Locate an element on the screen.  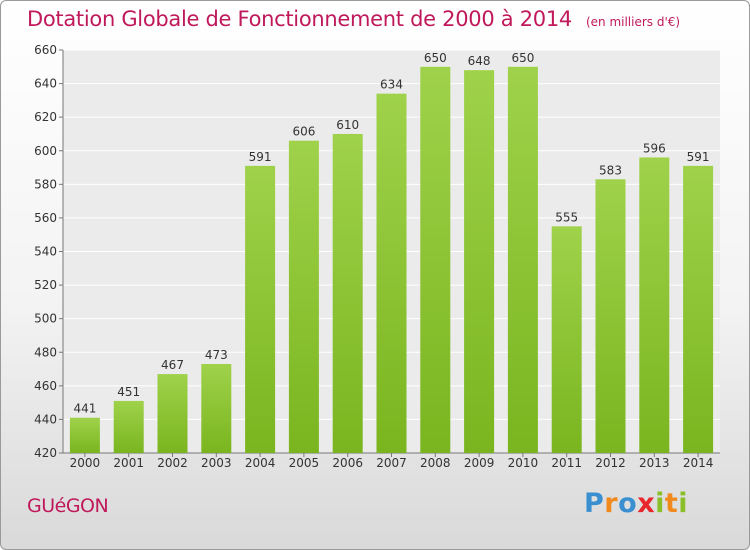
x-tick-label: 2005 is located at coordinates (304, 463).